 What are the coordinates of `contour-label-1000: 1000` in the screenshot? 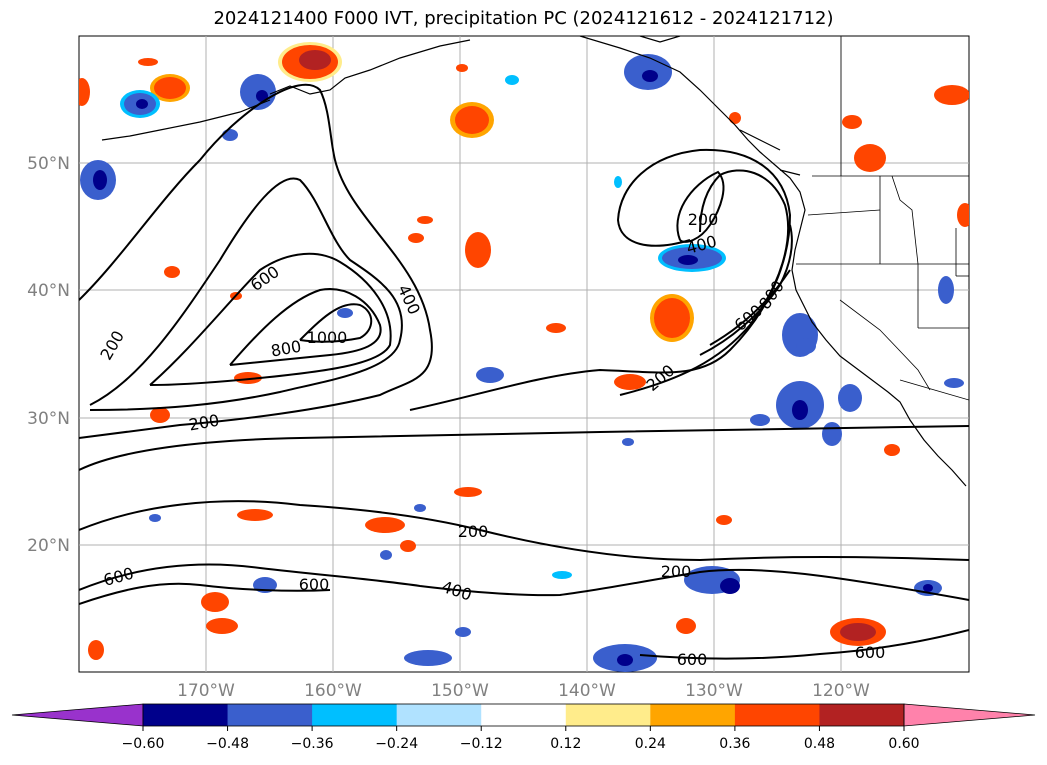 It's located at (327, 337).